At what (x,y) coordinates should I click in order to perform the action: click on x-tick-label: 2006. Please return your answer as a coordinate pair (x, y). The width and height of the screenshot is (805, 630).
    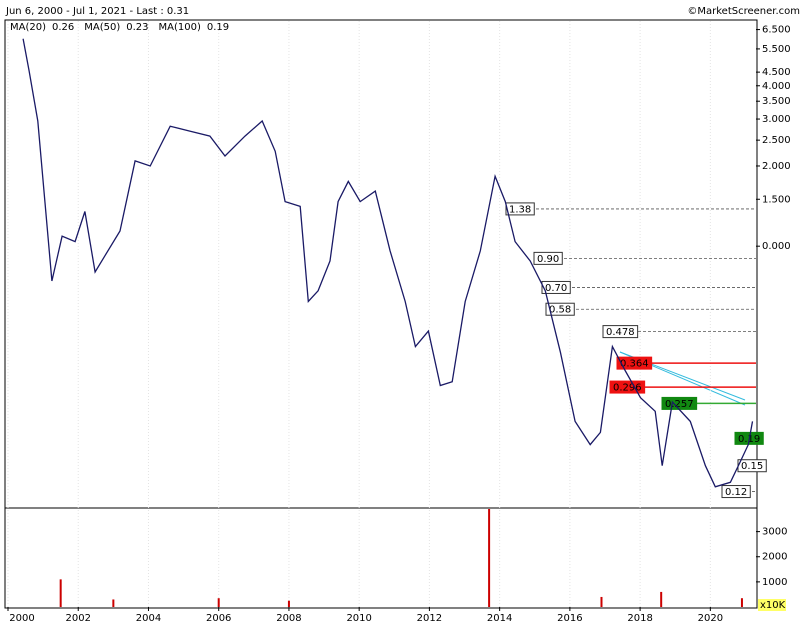
    Looking at the image, I should click on (218, 618).